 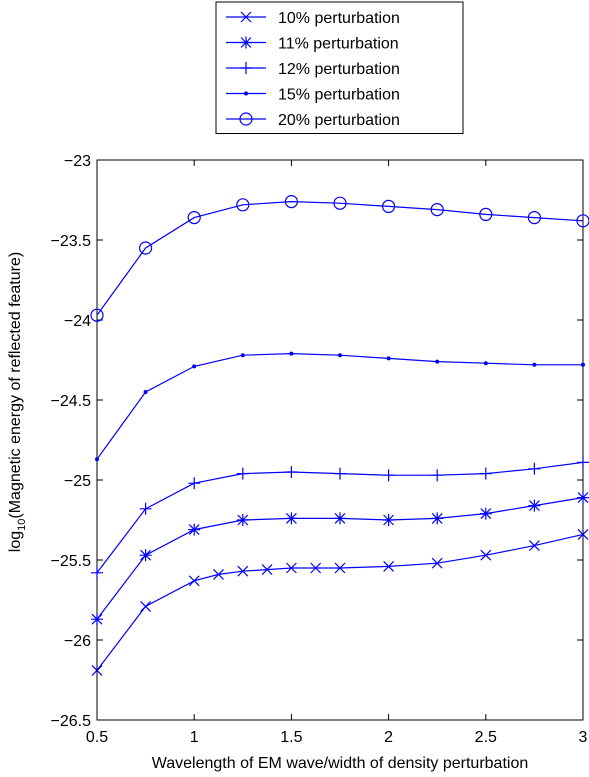 I want to click on legend-item: 12% perturbation, so click(x=313, y=69).